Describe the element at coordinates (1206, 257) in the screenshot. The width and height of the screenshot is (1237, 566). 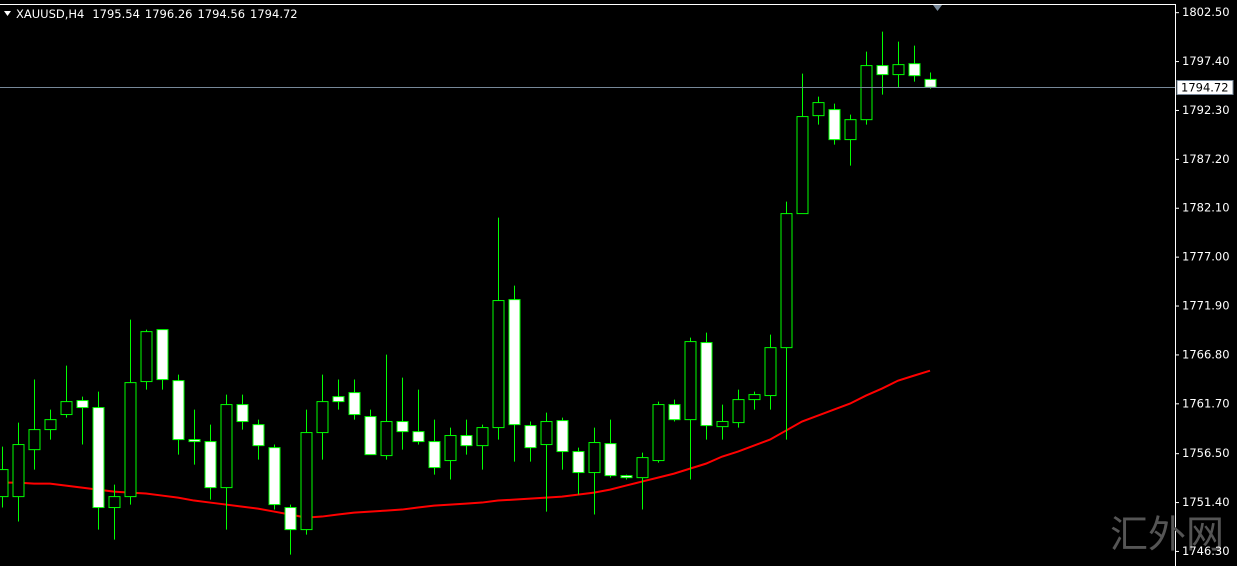
I see `y-tick-label: 1777.00` at that location.